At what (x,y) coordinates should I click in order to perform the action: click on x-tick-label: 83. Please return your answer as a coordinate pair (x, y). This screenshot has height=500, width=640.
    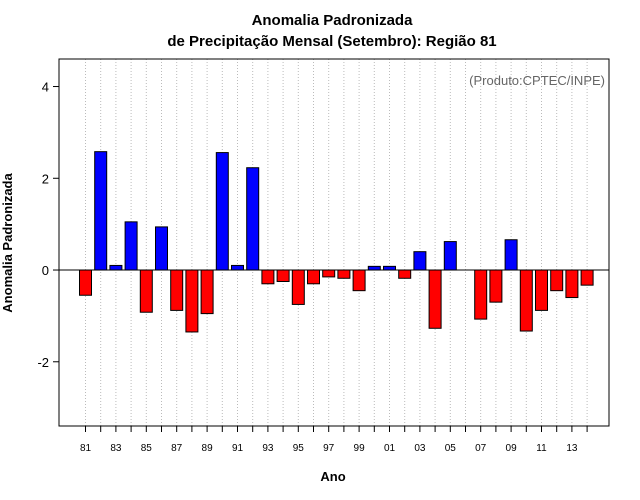
    Looking at the image, I should click on (116, 448).